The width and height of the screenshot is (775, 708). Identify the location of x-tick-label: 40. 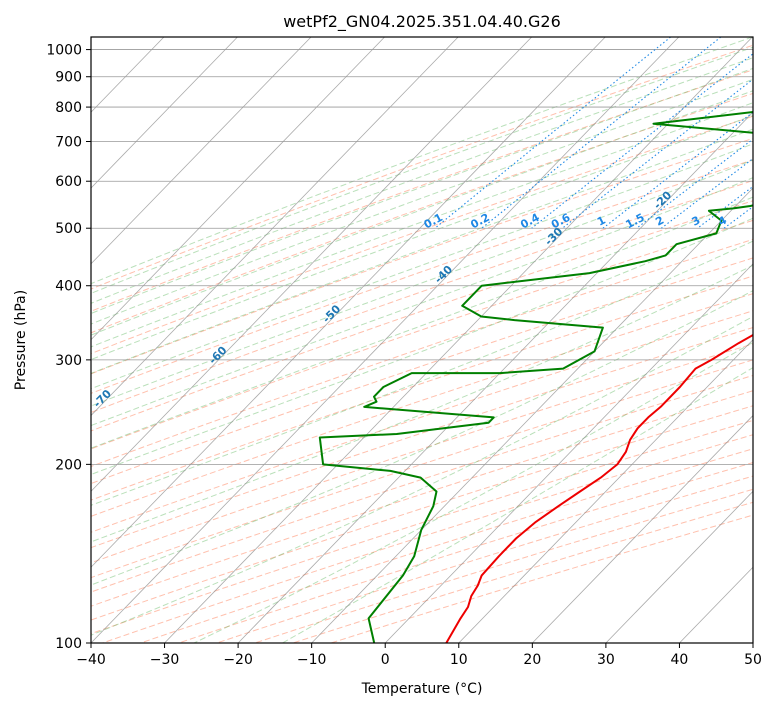
(680, 660).